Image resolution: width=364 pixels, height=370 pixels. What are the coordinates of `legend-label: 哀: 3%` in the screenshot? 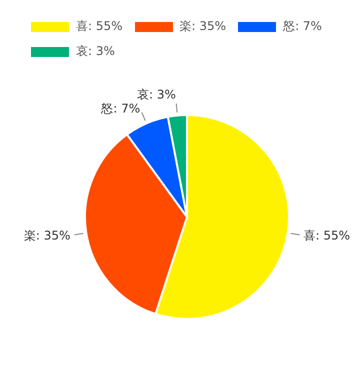 It's located at (95, 51).